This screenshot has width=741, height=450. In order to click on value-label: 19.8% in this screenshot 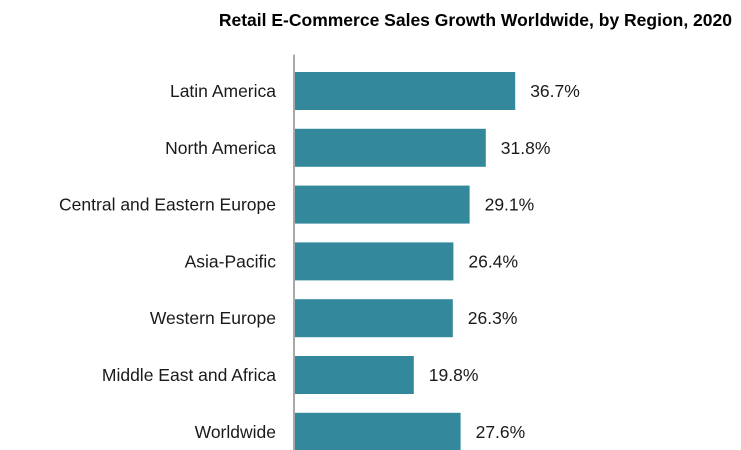, I will do `click(454, 375)`.